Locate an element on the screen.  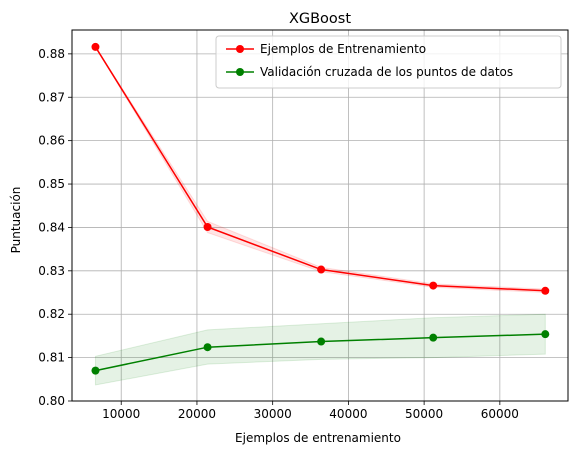
x-tick-label: 10000 is located at coordinates (121, 414).